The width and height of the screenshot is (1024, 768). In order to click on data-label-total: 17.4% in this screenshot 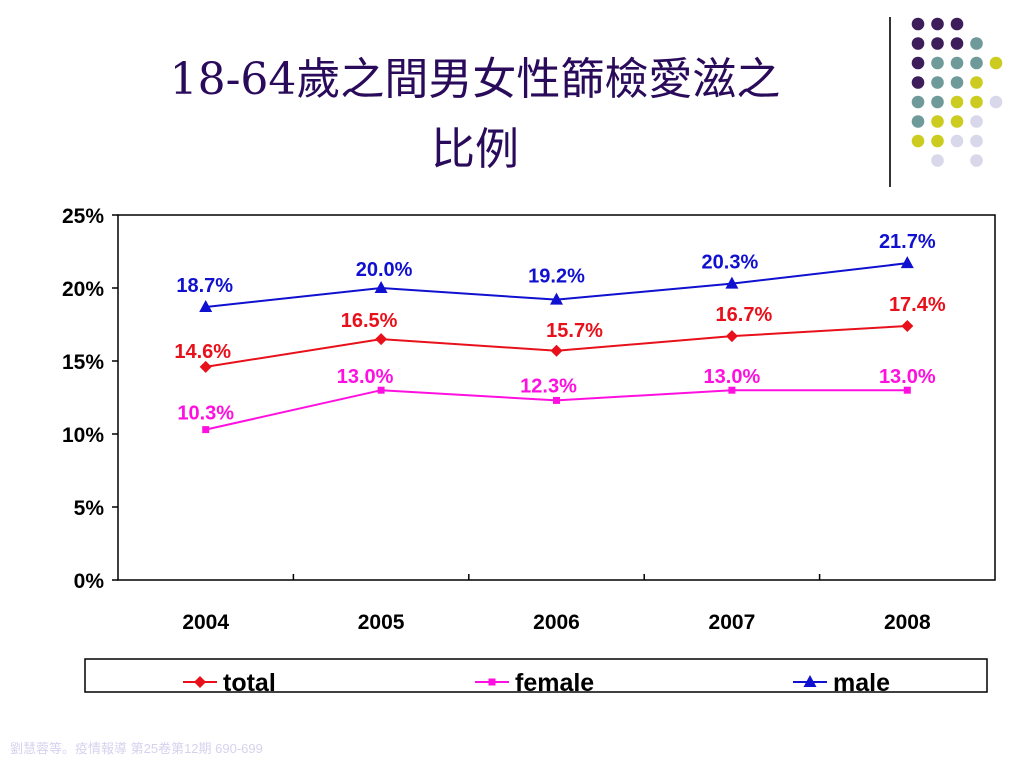, I will do `click(917, 305)`.